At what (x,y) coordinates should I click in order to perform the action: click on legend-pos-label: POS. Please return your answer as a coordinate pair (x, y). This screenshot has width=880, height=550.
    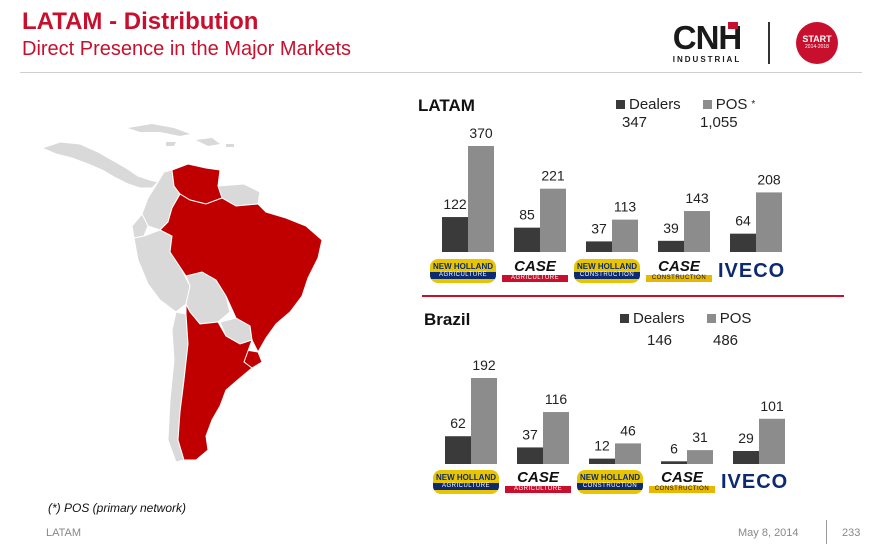
    Looking at the image, I should click on (731, 104).